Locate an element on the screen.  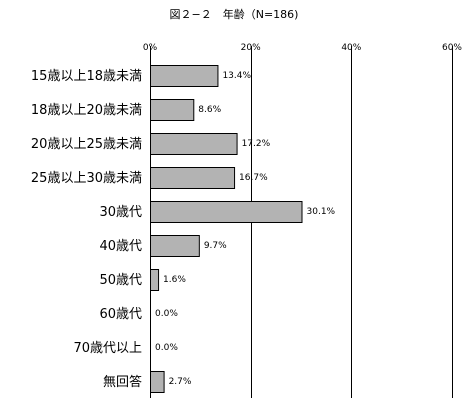
value-label: 30.1% is located at coordinates (321, 212).